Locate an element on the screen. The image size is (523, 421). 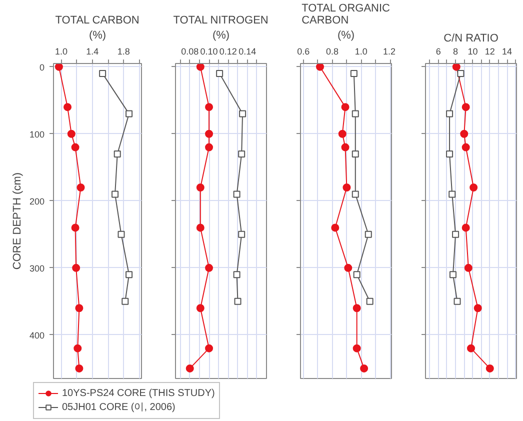
y-tick-label: 0 is located at coordinates (42, 67).